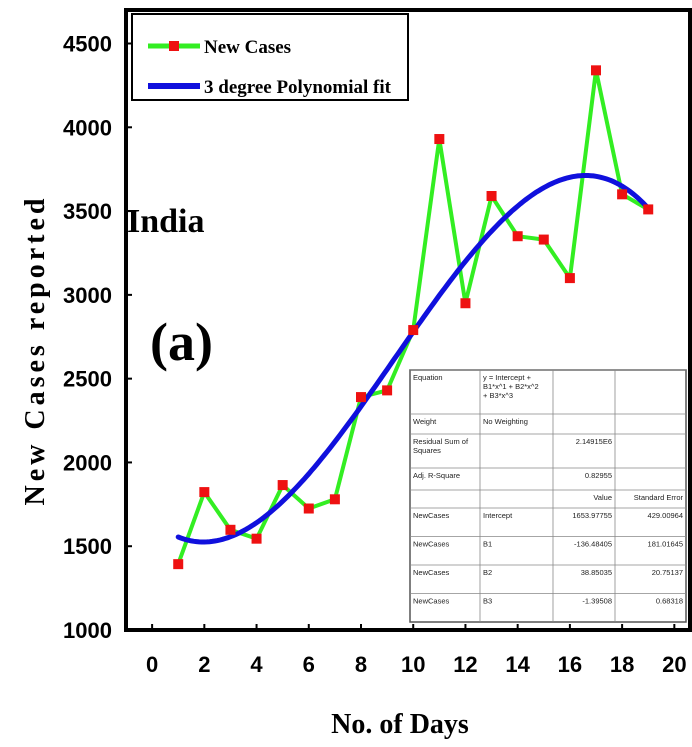 The height and width of the screenshot is (747, 692). Describe the element at coordinates (487, 572) in the screenshot. I see `fit-table-cell: B2` at that location.